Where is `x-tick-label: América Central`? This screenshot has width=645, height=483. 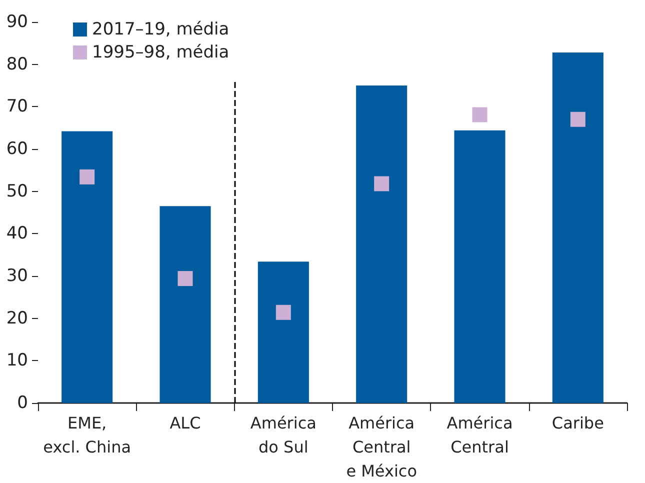 x-tick-label: América Central is located at coordinates (479, 435).